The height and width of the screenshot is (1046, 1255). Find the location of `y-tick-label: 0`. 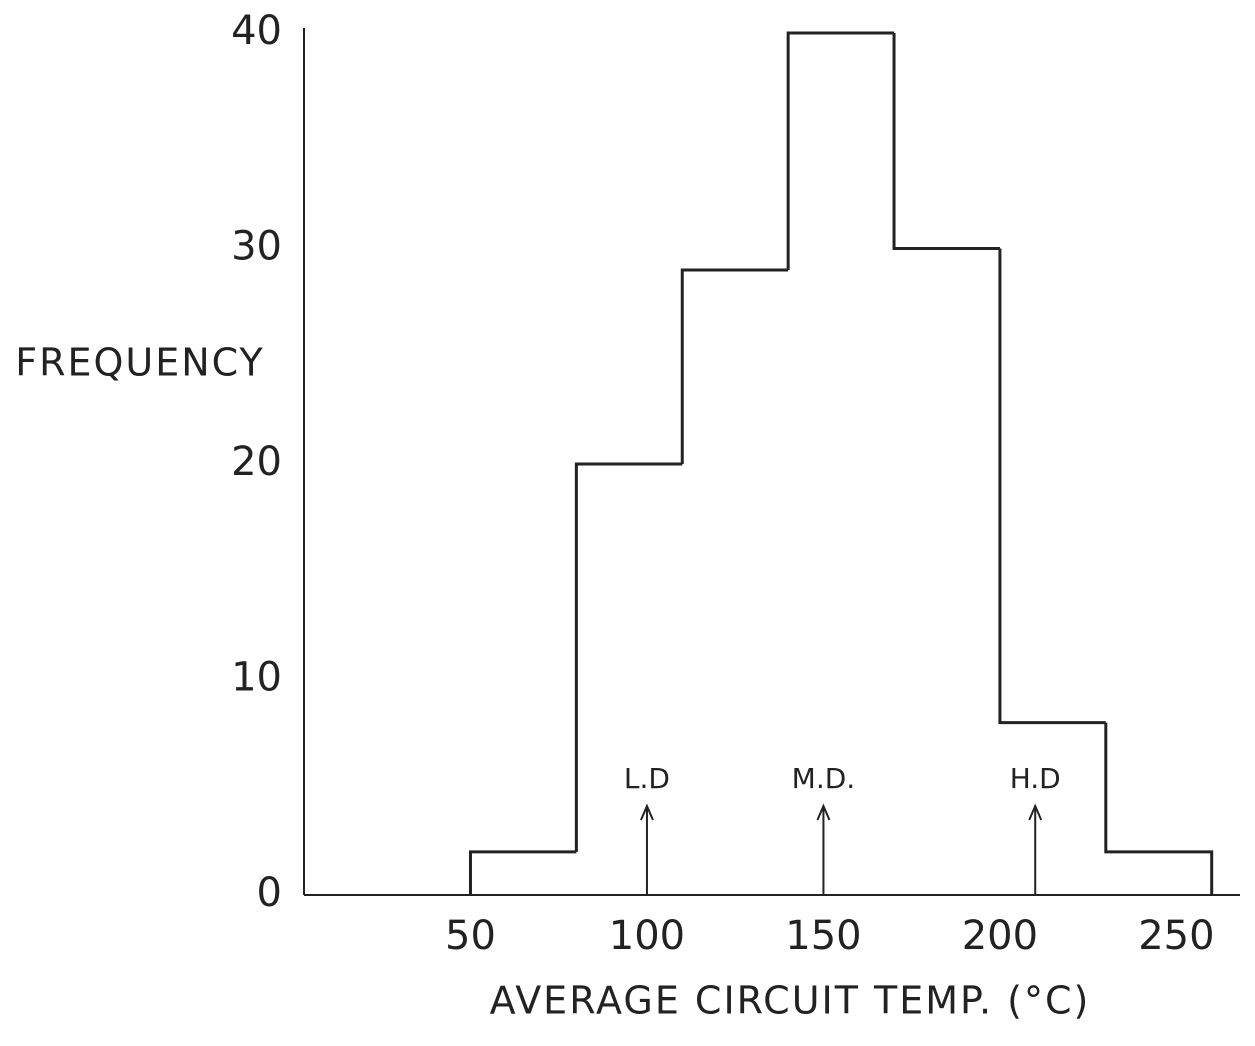

y-tick-label: 0 is located at coordinates (269, 893).